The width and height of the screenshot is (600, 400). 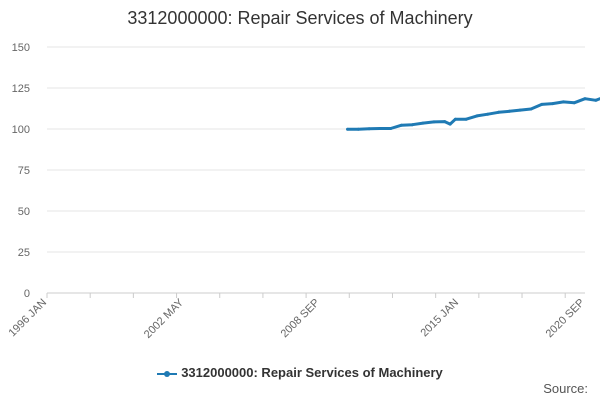 I want to click on x-tick-label: 1996 JAN, so click(x=27, y=318).